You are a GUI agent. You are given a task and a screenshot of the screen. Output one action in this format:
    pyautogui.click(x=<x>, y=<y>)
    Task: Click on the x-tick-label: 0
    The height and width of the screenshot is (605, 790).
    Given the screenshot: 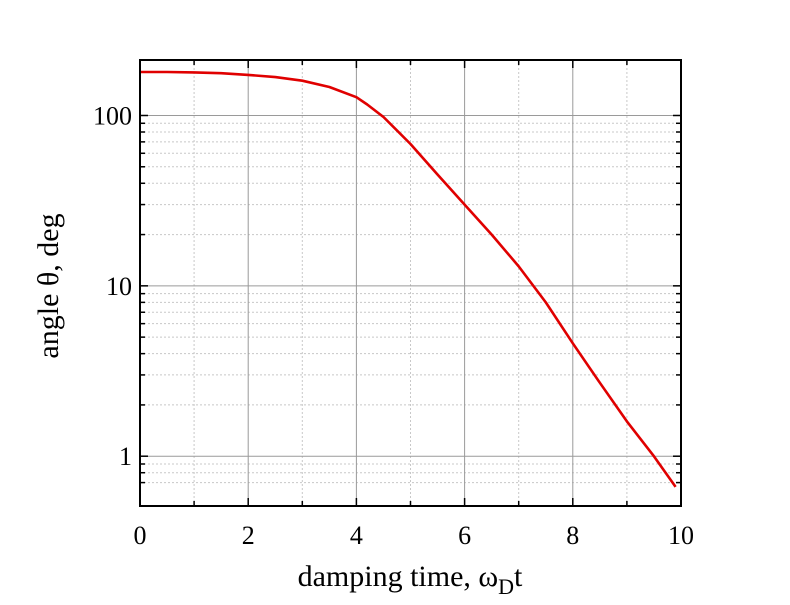 What is the action you would take?
    pyautogui.click(x=140, y=535)
    